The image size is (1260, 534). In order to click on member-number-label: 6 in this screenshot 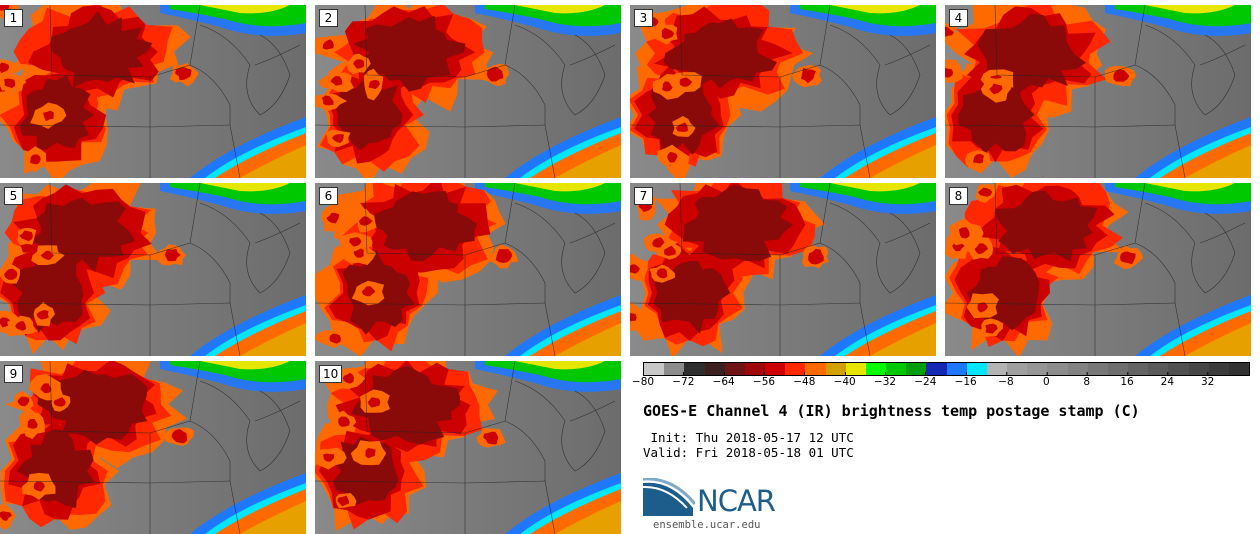, I will do `click(328, 196)`.